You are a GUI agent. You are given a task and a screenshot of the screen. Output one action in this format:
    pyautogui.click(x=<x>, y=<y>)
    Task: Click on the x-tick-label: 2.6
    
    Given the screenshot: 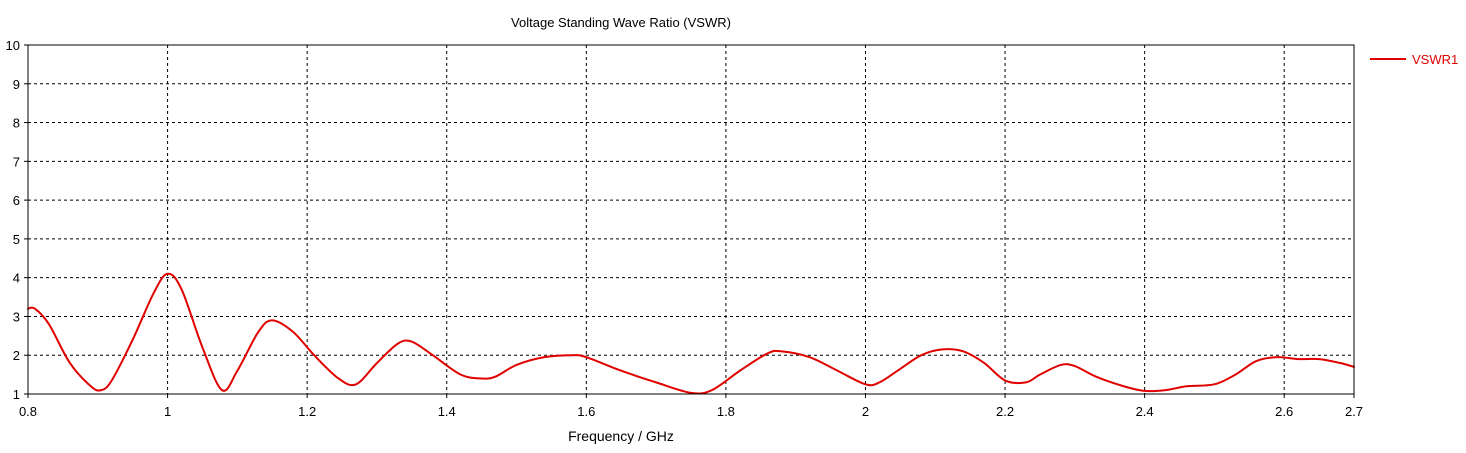 What is the action you would take?
    pyautogui.click(x=1284, y=411)
    